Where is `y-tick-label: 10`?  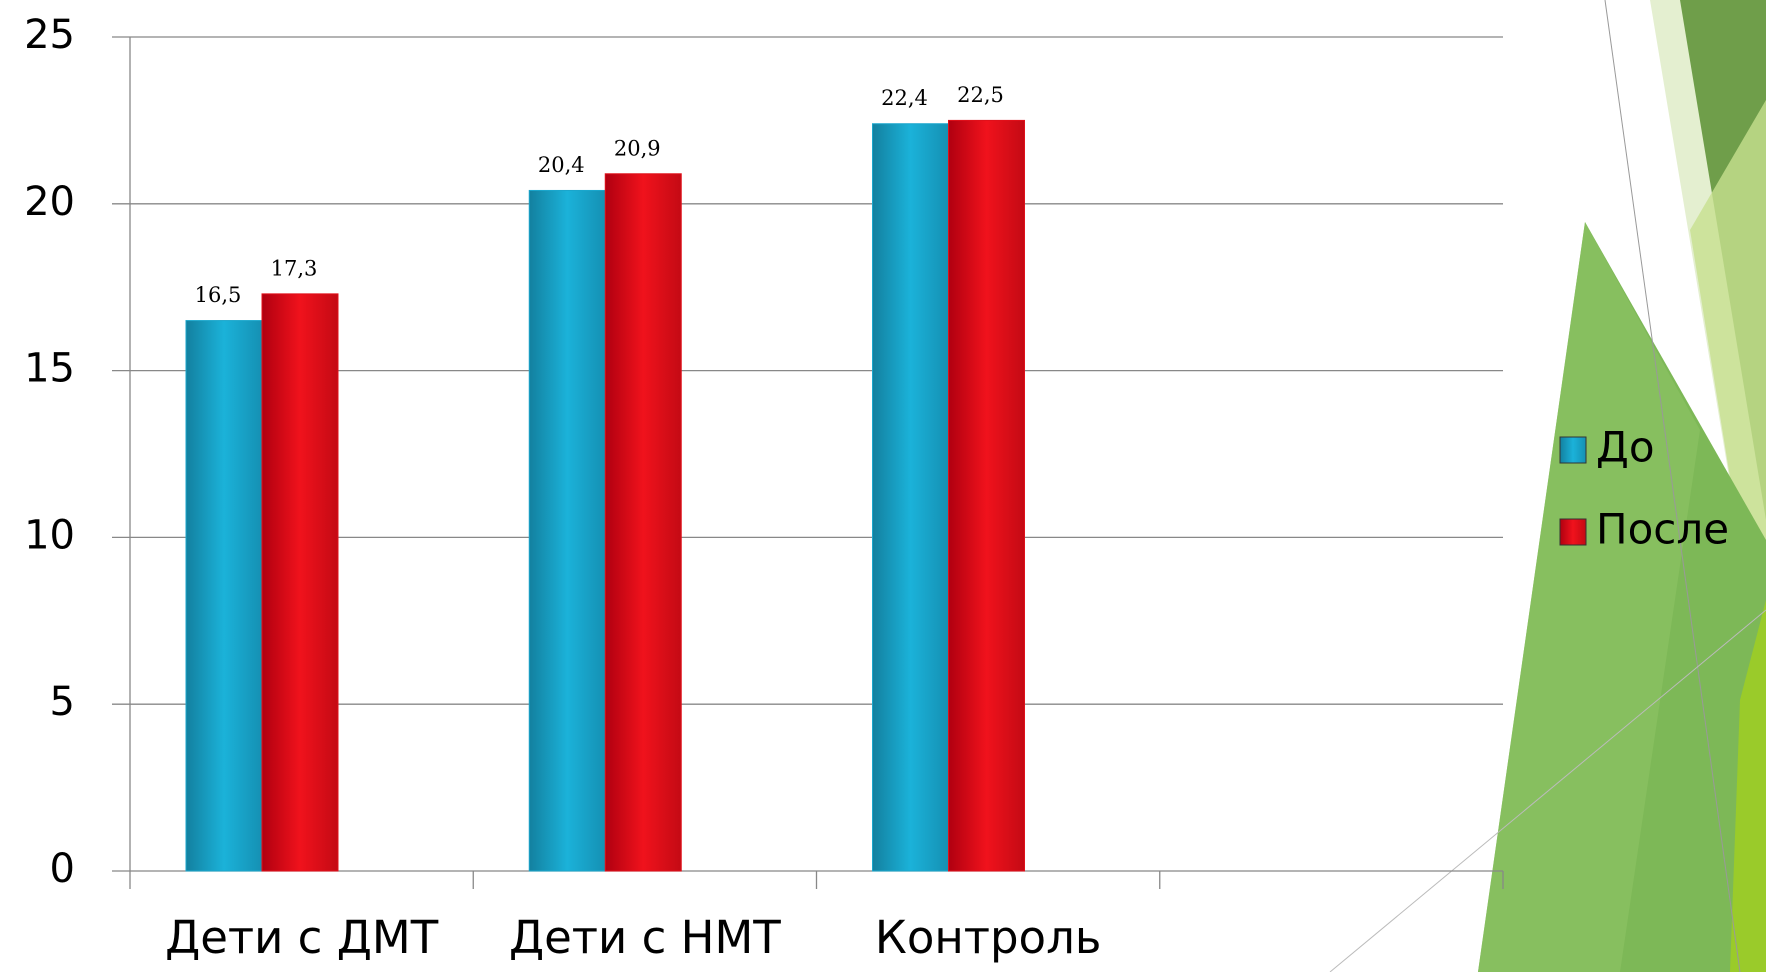 y-tick-label: 10 is located at coordinates (49, 535).